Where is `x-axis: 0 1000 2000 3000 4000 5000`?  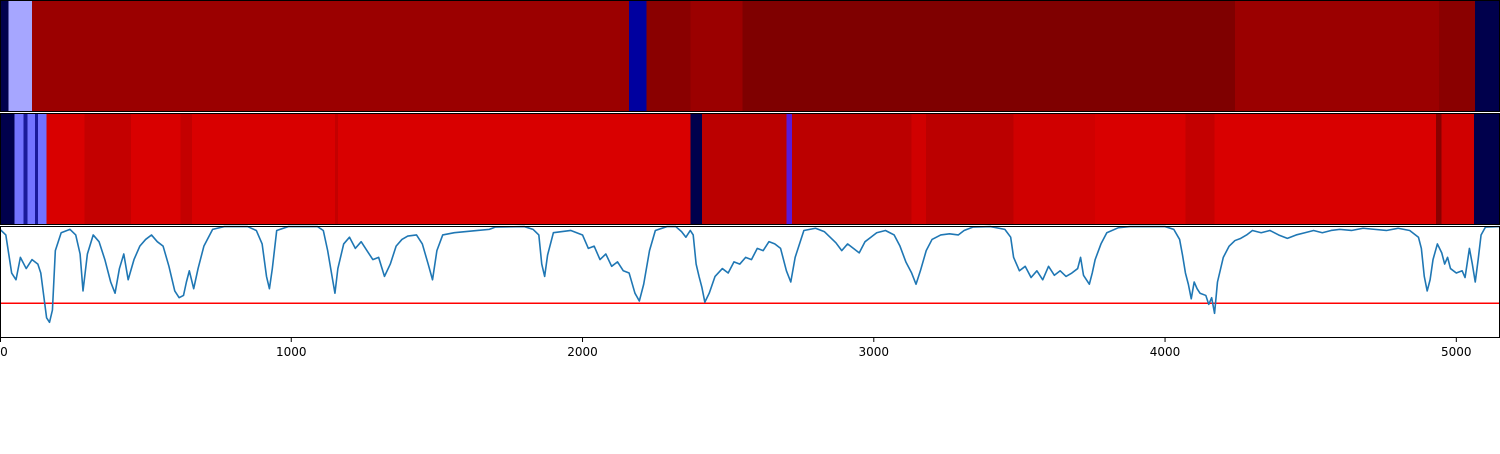
x-axis: 0 1000 2000 3000 4000 5000 is located at coordinates (736, 348).